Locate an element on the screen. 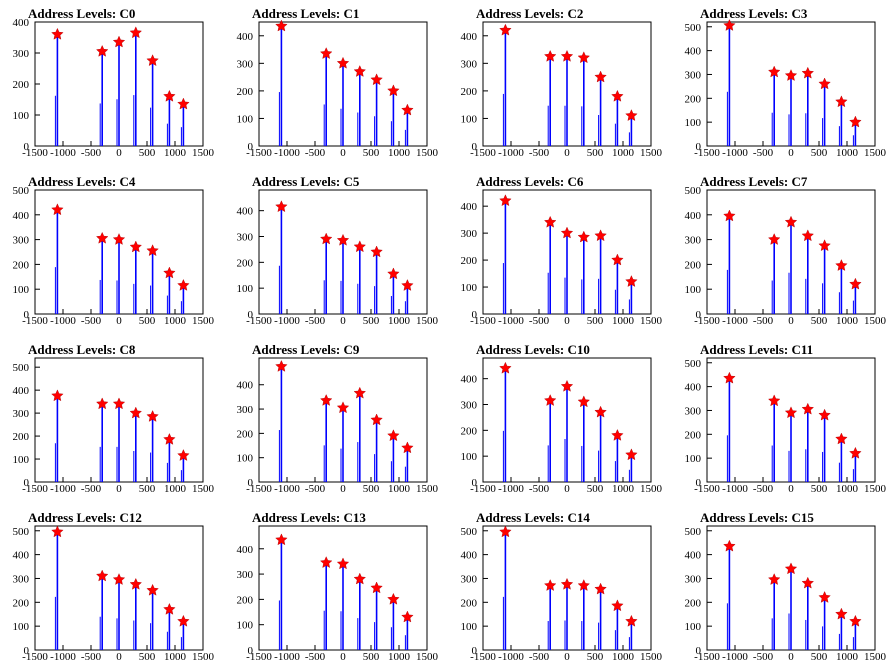 This screenshot has width=896, height=672. chart-title: Address Levels: C10 is located at coordinates (533, 349).